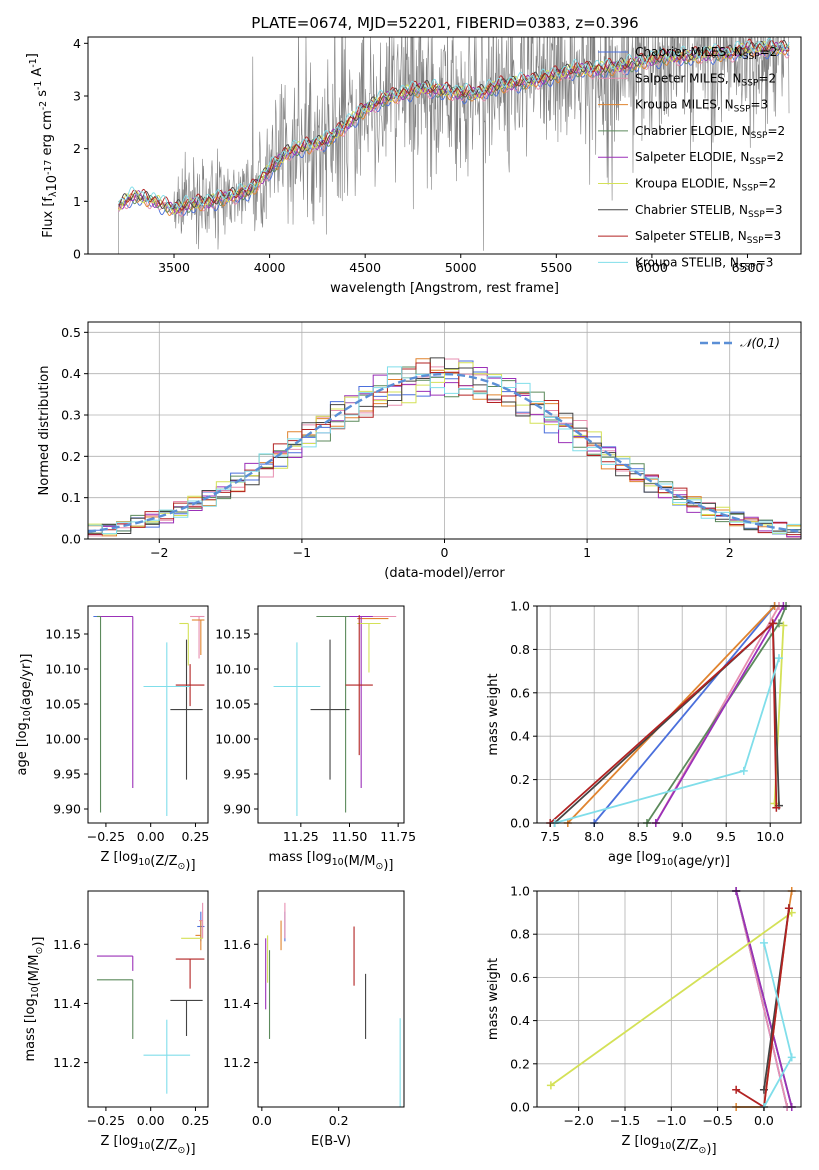  What do you see at coordinates (233, 634) in the screenshot?
I see `age_vs_mass-ytick-label: 10.15` at bounding box center [233, 634].